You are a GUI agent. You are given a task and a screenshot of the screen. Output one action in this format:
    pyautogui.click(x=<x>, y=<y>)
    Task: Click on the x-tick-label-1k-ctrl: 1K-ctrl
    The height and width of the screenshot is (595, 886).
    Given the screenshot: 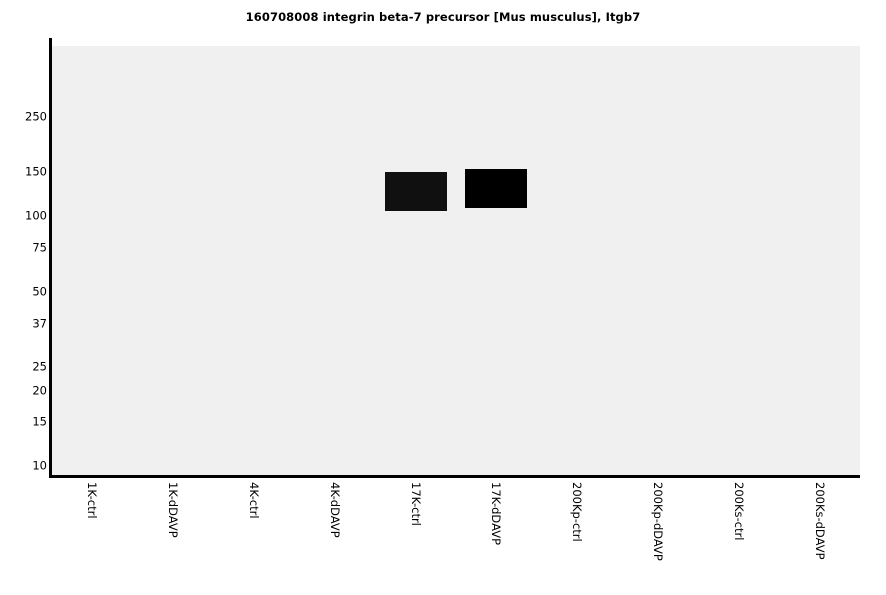 What is the action you would take?
    pyautogui.click(x=92, y=500)
    